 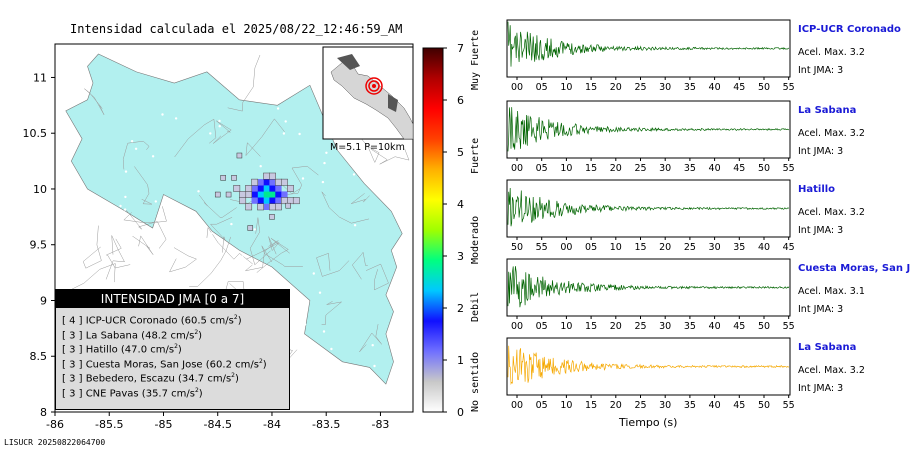 What do you see at coordinates (172, 299) in the screenshot?
I see `legend-header: INTENSIDAD JMA [0 a 7]` at bounding box center [172, 299].